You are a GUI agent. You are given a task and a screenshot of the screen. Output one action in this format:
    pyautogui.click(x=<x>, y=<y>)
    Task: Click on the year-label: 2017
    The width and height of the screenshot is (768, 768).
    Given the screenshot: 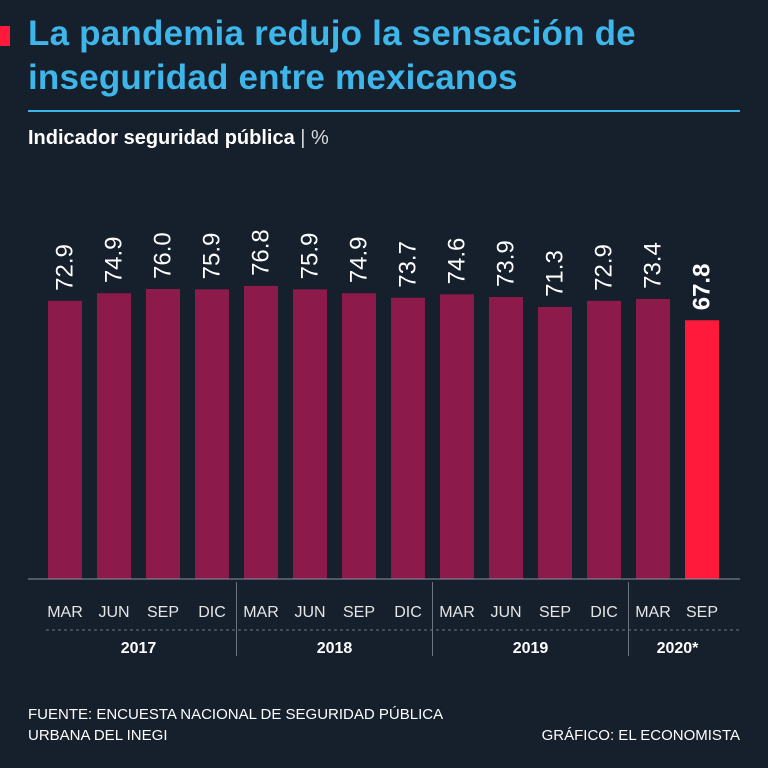 What is the action you would take?
    pyautogui.click(x=139, y=648)
    